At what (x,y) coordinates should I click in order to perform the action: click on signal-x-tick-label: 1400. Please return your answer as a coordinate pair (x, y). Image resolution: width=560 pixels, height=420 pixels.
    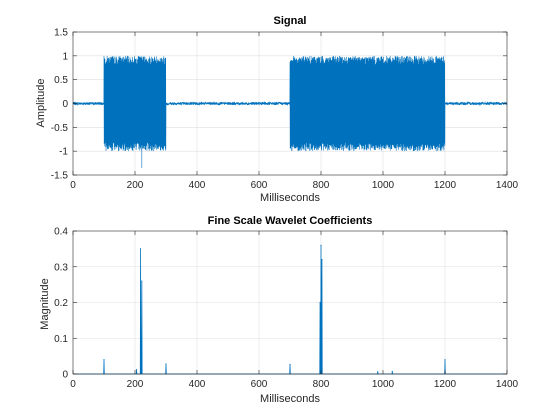
    Looking at the image, I should click on (507, 185).